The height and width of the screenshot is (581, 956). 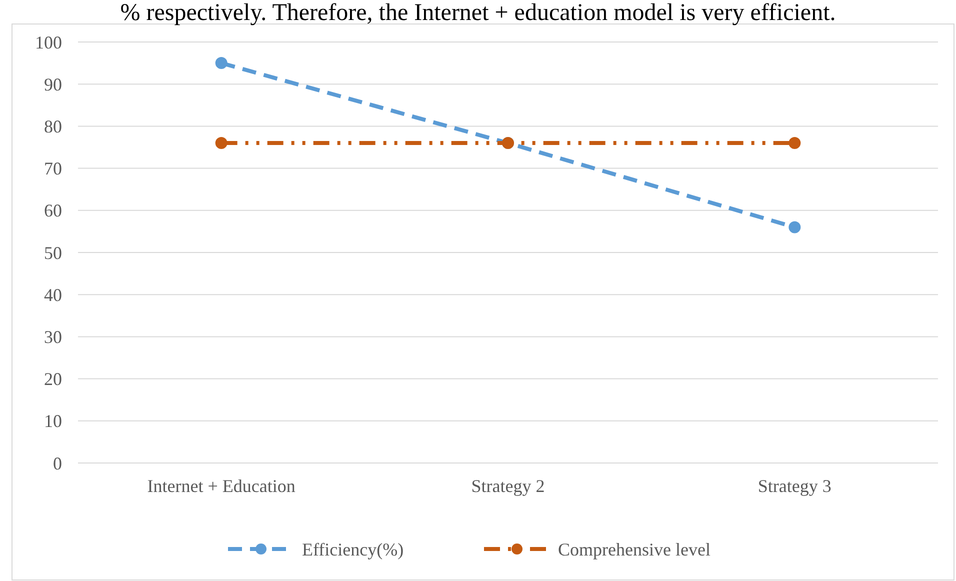 I want to click on y-tick-label: 50, so click(x=53, y=252).